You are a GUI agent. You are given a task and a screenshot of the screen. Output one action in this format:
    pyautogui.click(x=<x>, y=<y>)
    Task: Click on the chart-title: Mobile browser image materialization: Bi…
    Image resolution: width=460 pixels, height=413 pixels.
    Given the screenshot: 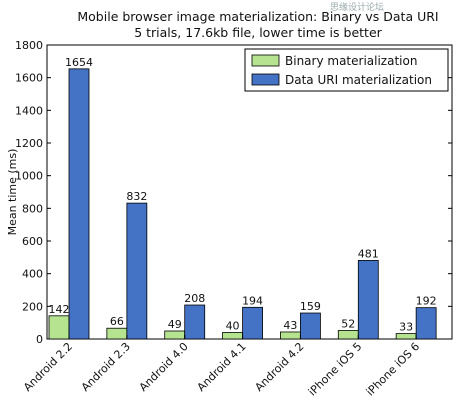 What is the action you would take?
    pyautogui.click(x=257, y=16)
    